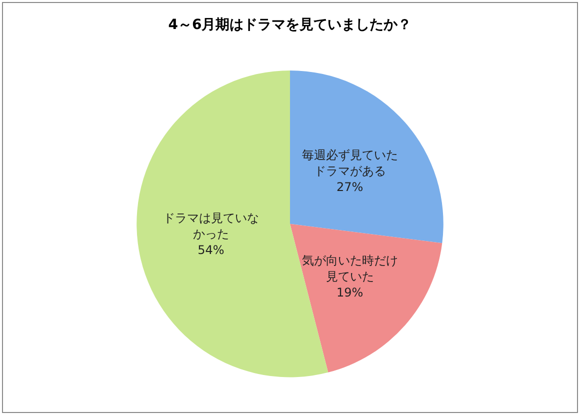 The image size is (582, 417). What do you see at coordinates (350, 293) in the screenshot?
I see `data-label: 19%` at bounding box center [350, 293].